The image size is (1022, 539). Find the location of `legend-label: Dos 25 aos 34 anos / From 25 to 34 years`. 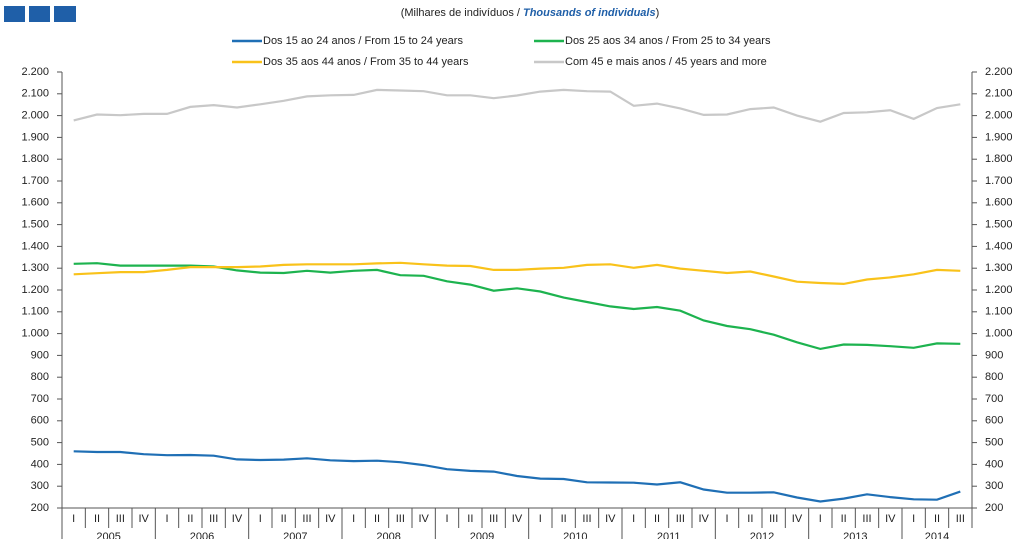

legend-label: Dos 25 aos 34 anos / From 25 to 34 years is located at coordinates (668, 41).